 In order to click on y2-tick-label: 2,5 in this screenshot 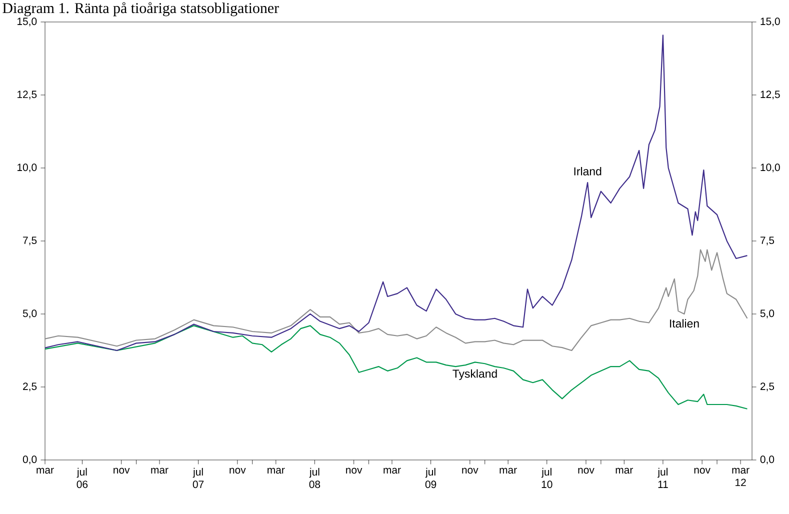, I will do `click(767, 387)`.